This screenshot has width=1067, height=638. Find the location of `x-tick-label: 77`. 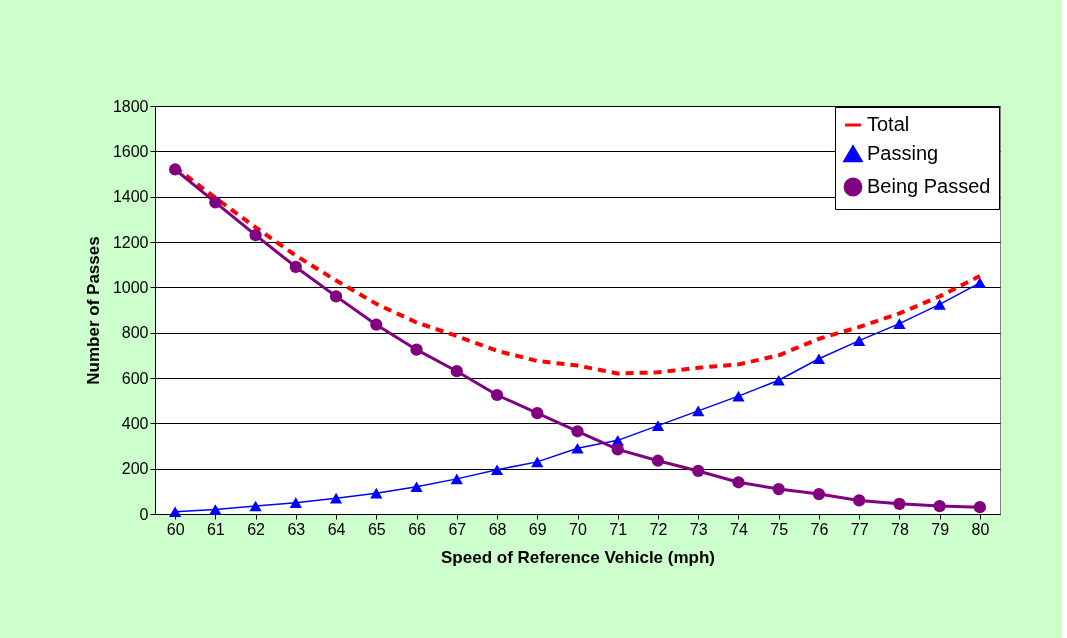

x-tick-label: 77 is located at coordinates (859, 529).